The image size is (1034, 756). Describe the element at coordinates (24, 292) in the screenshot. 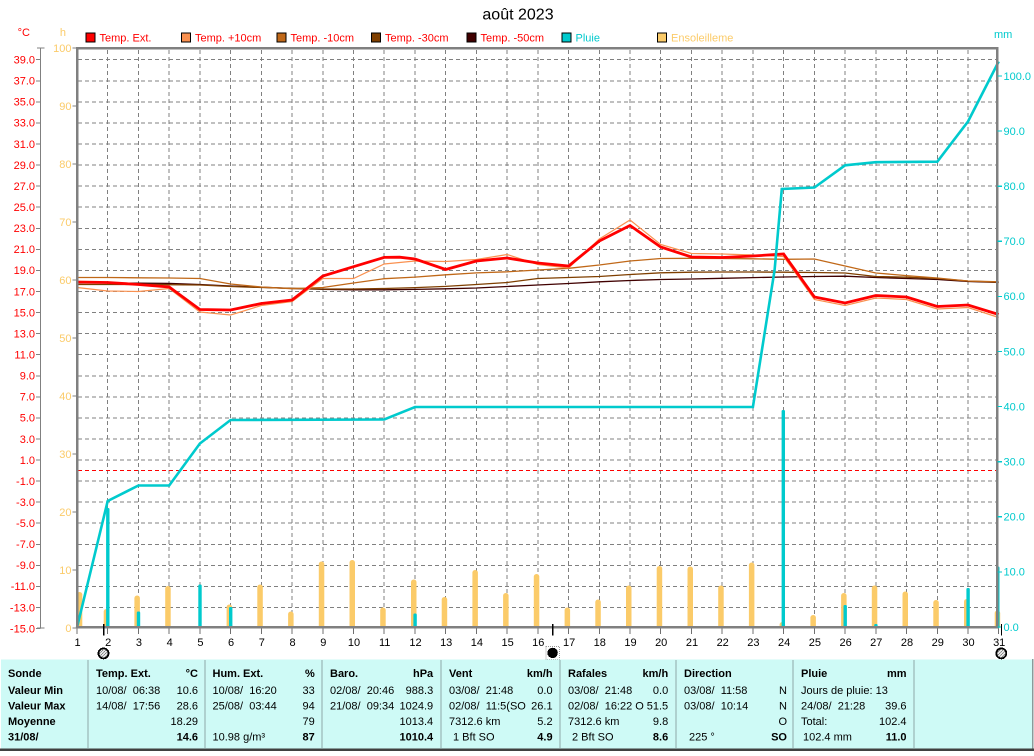

I see `svg-text: 17.0` at that location.